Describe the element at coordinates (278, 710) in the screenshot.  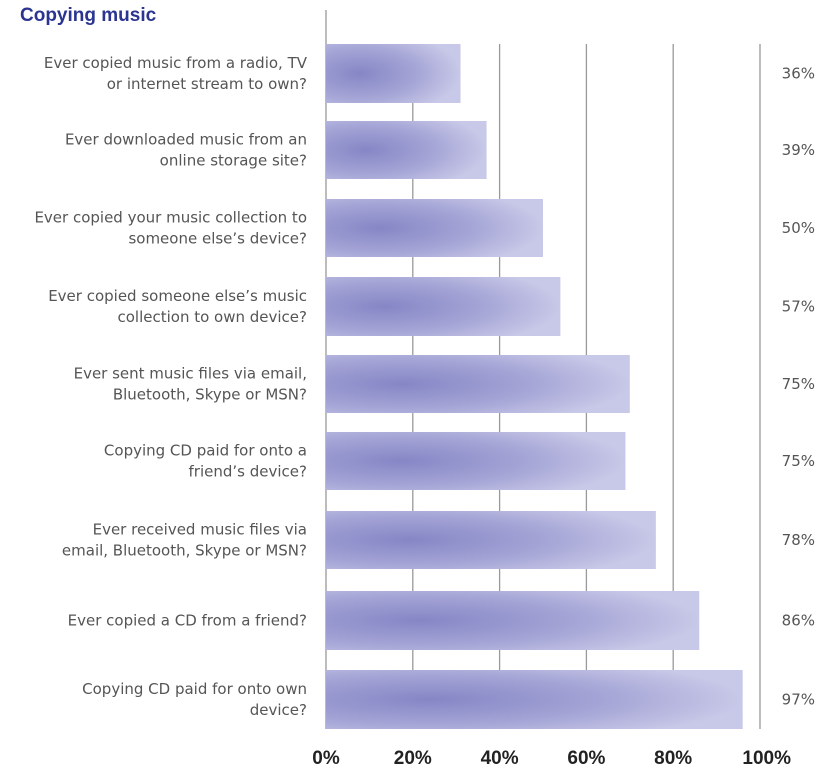
I see `category-label: device?` at that location.